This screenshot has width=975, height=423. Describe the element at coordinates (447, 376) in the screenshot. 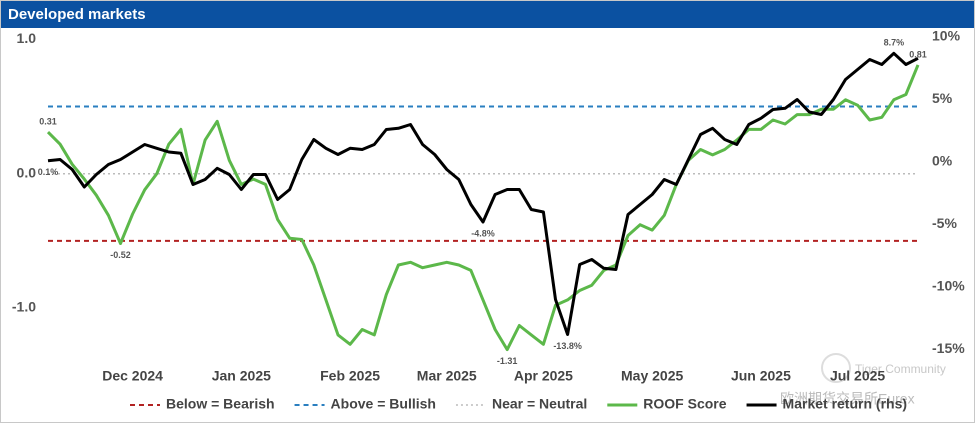

I see `x-tick-label: Mar 2025` at that location.